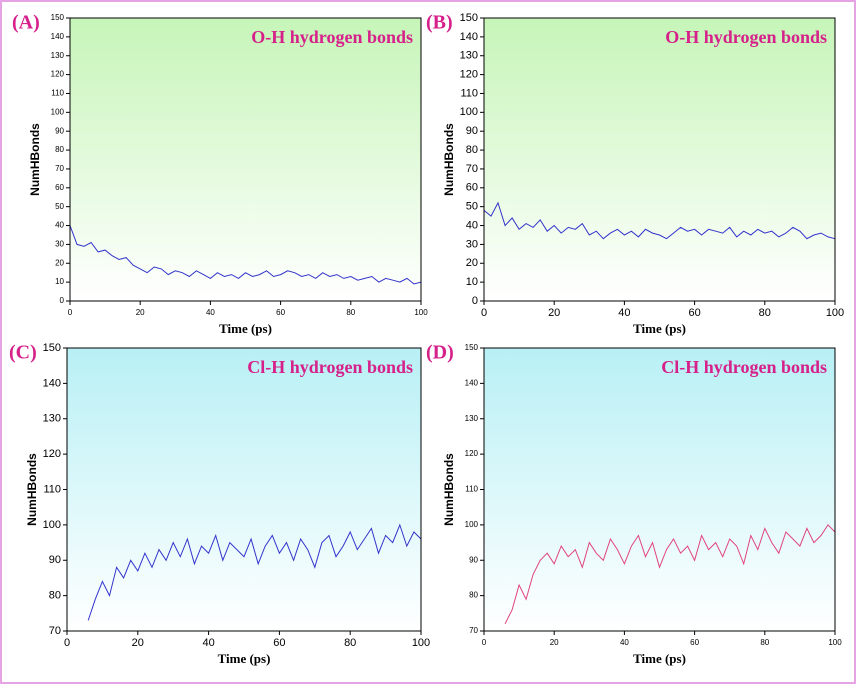 The height and width of the screenshot is (684, 856). I want to click on panel-label: (D), so click(440, 353).